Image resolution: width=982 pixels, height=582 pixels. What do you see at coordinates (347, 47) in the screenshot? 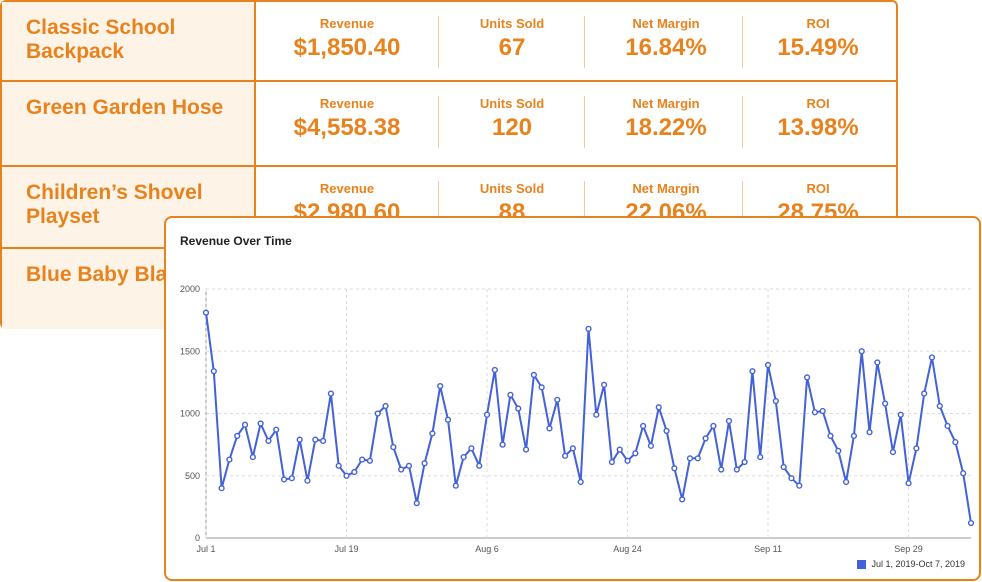
I see `metric-value: $1,850.40` at bounding box center [347, 47].